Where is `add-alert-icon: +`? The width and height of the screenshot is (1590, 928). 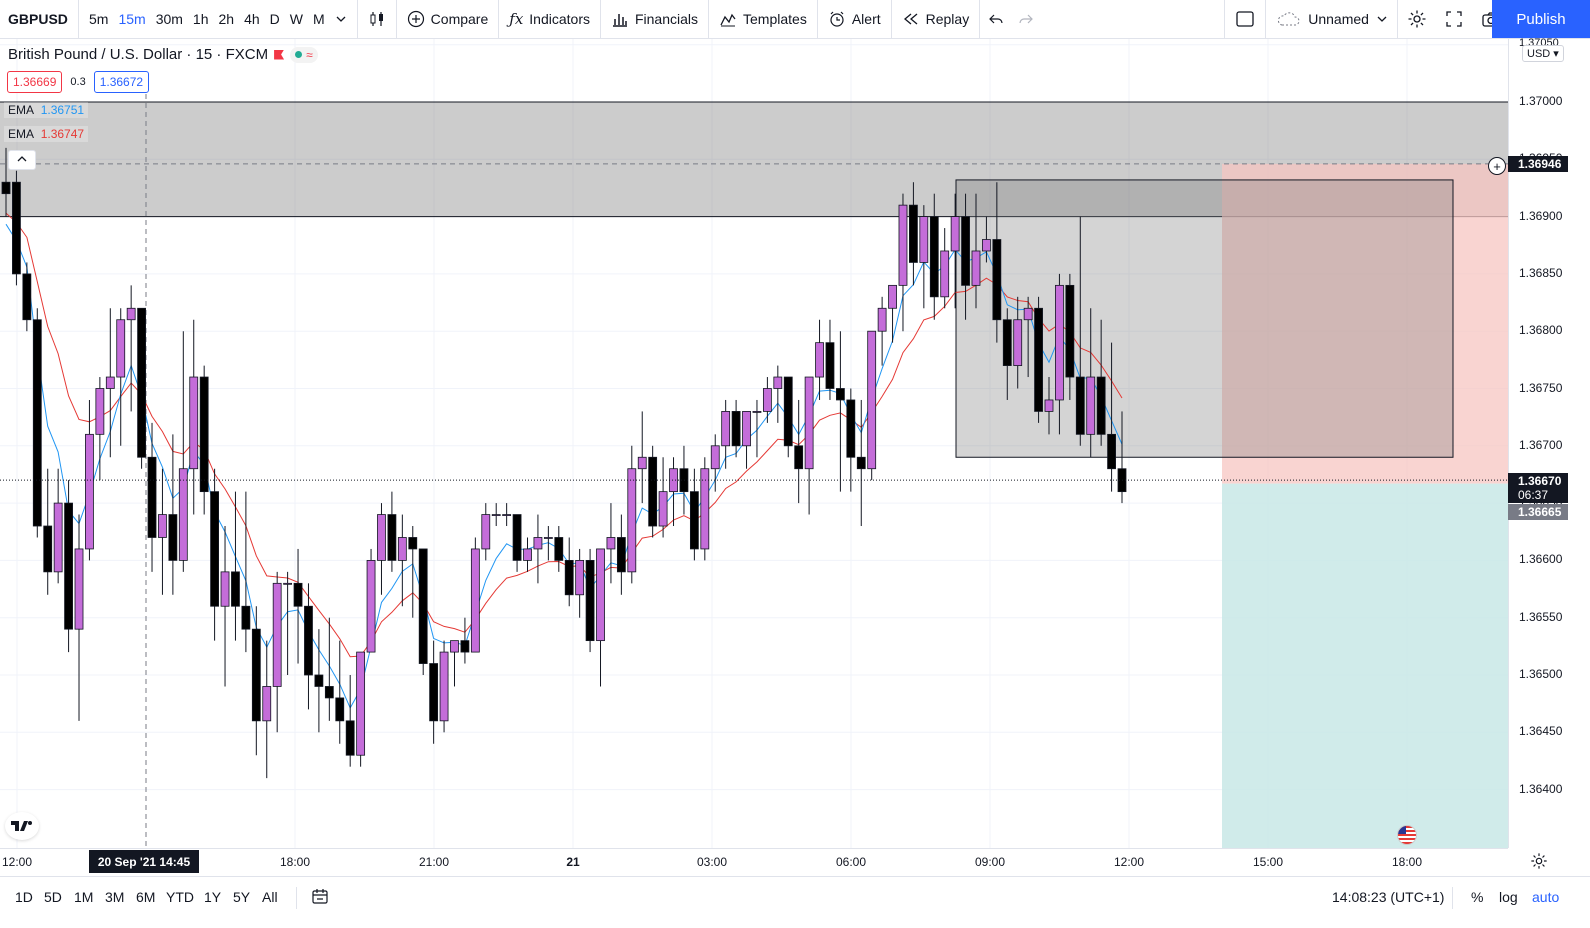
add-alert-icon: + is located at coordinates (1497, 166).